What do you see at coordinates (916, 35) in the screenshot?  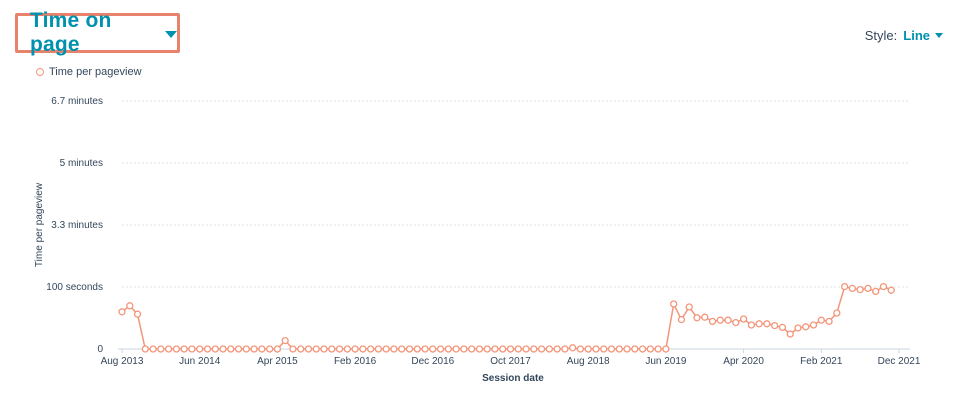 I see `style-value-dropdown: Line` at bounding box center [916, 35].